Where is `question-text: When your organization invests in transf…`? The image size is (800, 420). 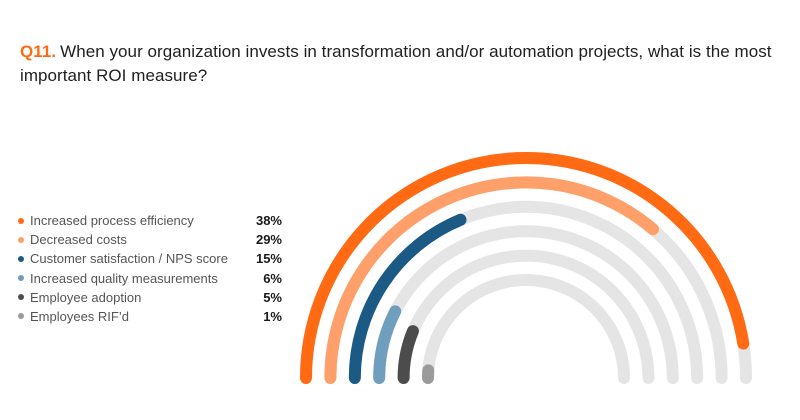
question-text: When your organization invests in transf… is located at coordinates (396, 63).